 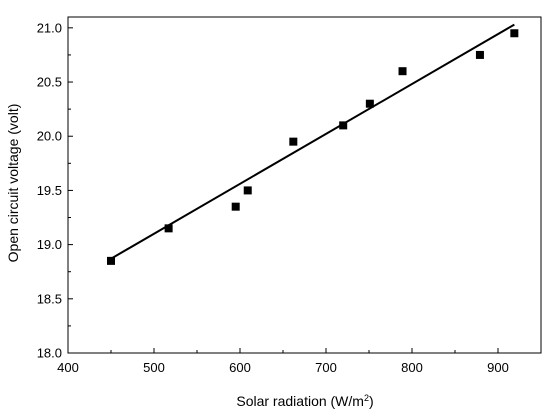 What do you see at coordinates (13, 183) in the screenshot?
I see `y-axis-label: Open circuit voltage (volt)` at bounding box center [13, 183].